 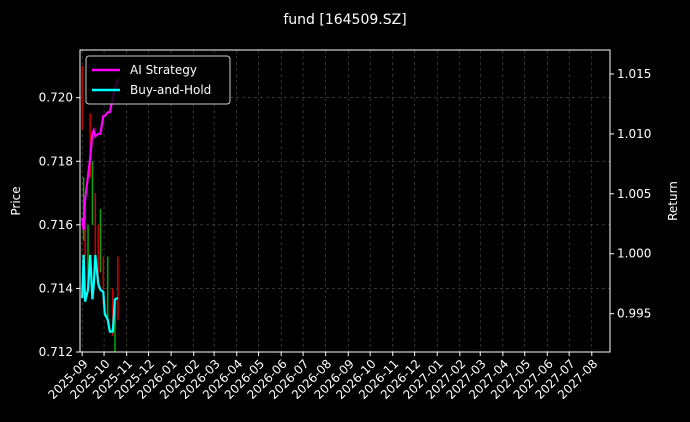 What do you see at coordinates (634, 254) in the screenshot?
I see `y2-tick-label: 1.000` at bounding box center [634, 254].